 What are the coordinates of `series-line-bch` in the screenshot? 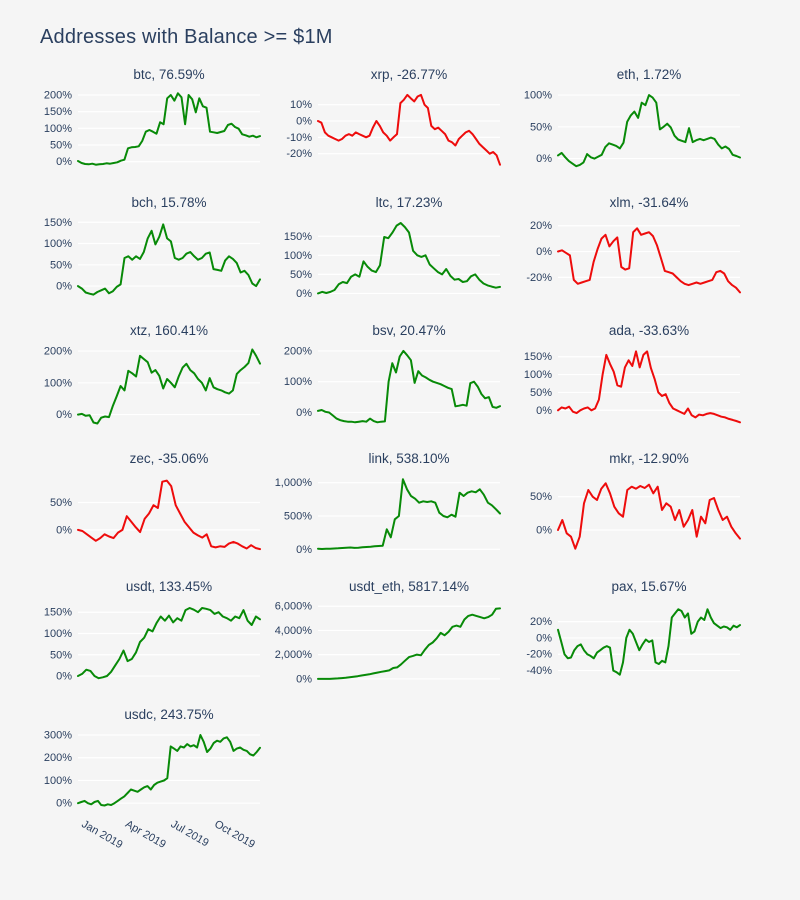 It's located at (169, 259).